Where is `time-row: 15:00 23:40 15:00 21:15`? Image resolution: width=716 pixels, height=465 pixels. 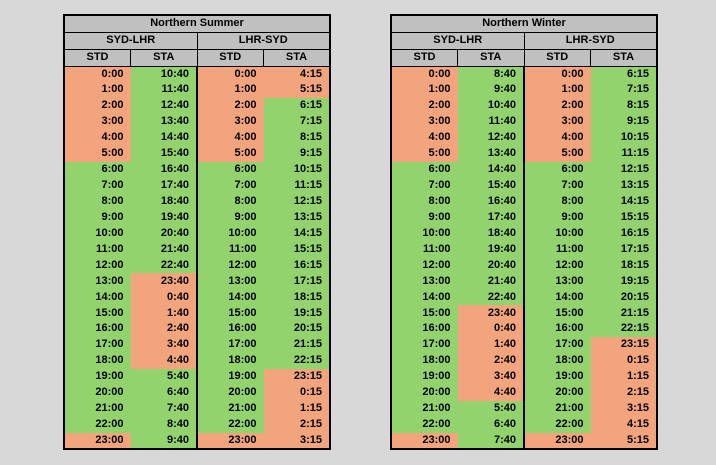
time-row: 15:00 23:40 15:00 21:15 is located at coordinates (524, 313).